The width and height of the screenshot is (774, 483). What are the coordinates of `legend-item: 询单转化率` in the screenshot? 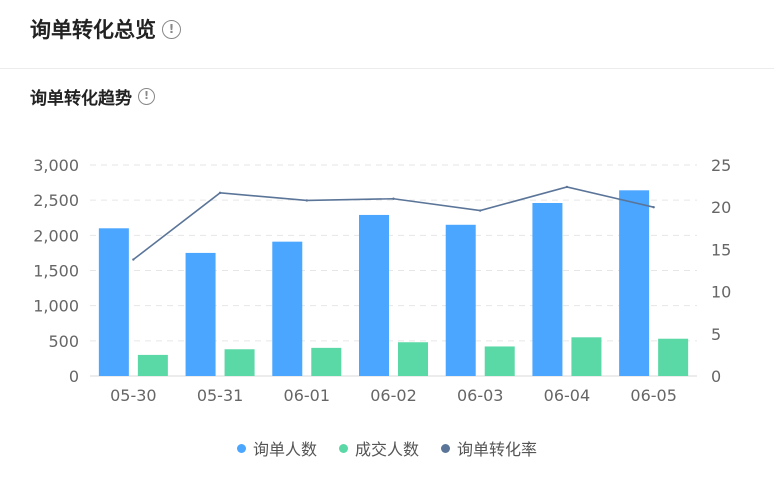 It's located at (489, 448).